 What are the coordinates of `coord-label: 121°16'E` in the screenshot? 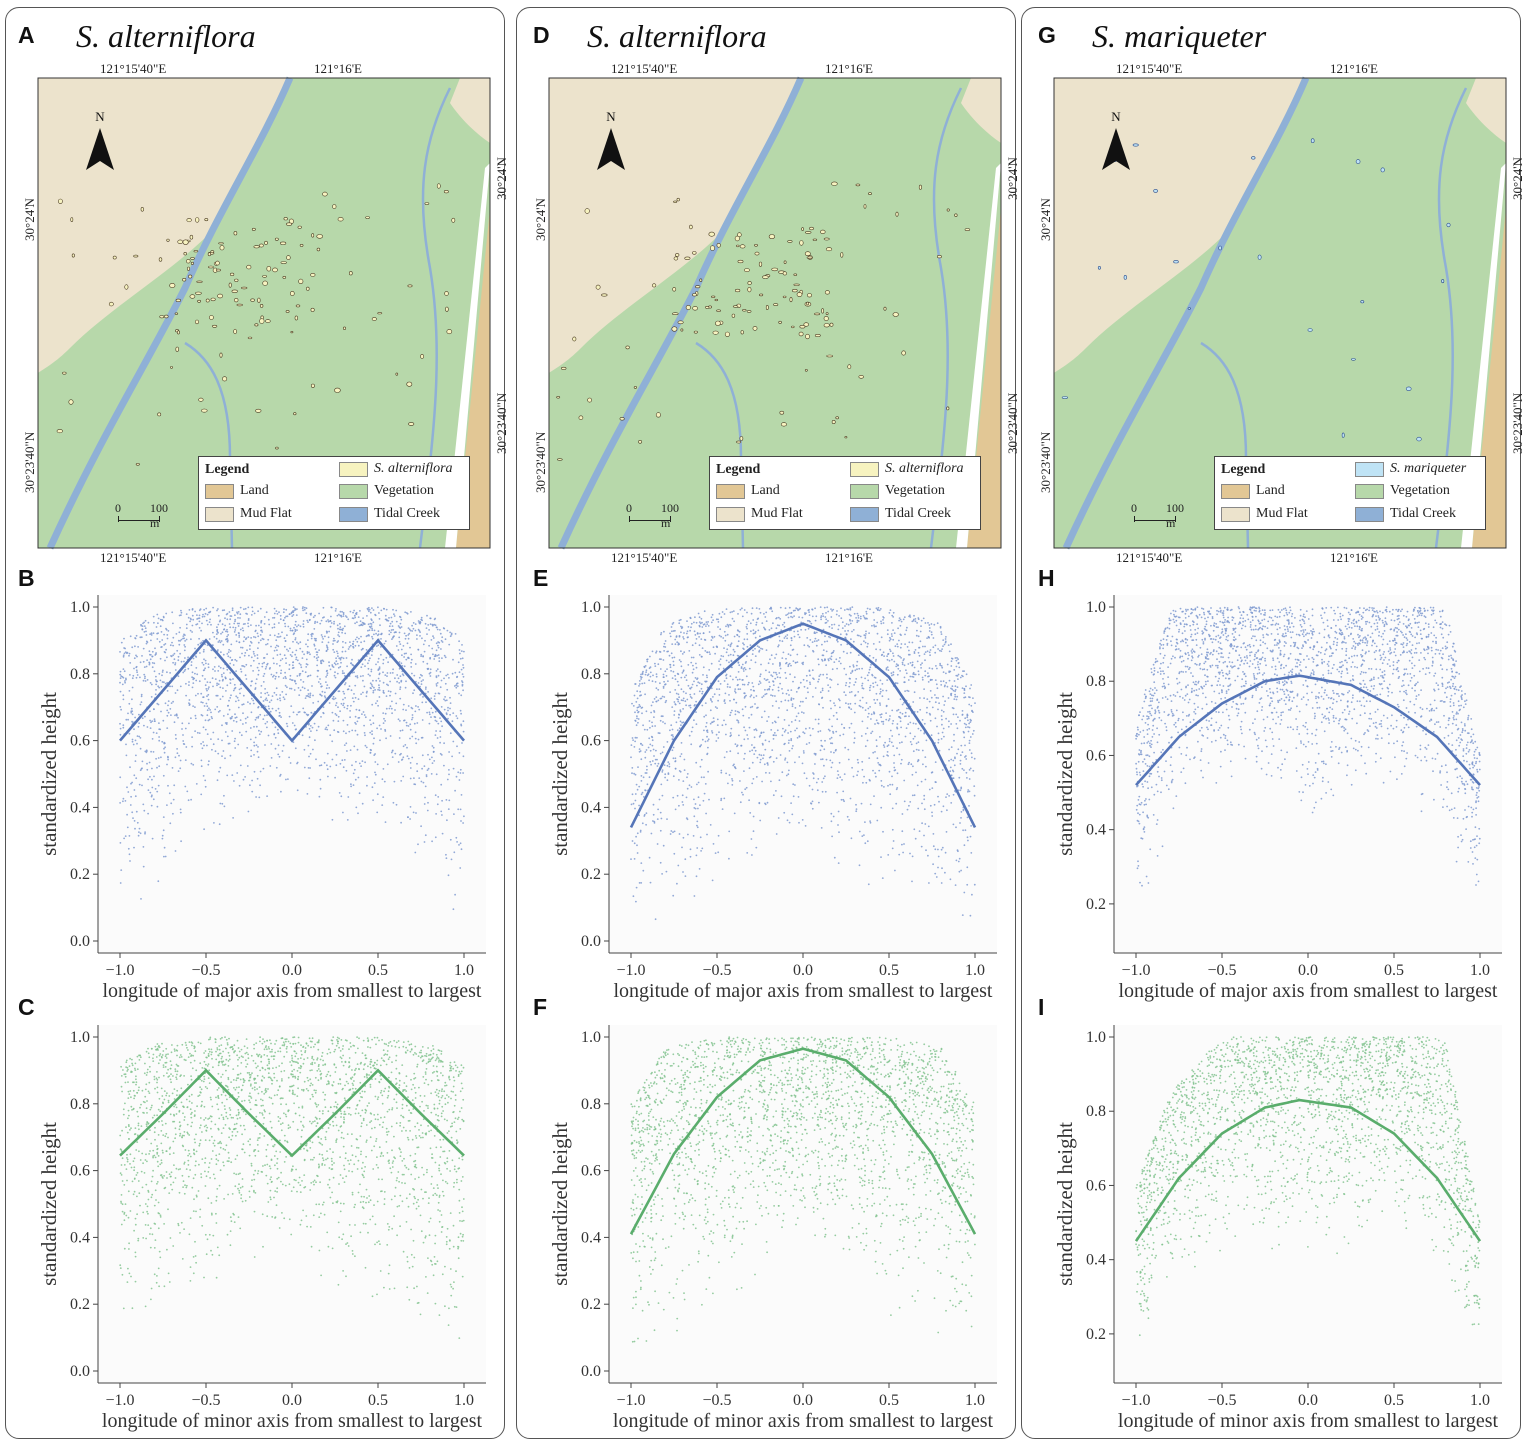 It's located at (338, 557).